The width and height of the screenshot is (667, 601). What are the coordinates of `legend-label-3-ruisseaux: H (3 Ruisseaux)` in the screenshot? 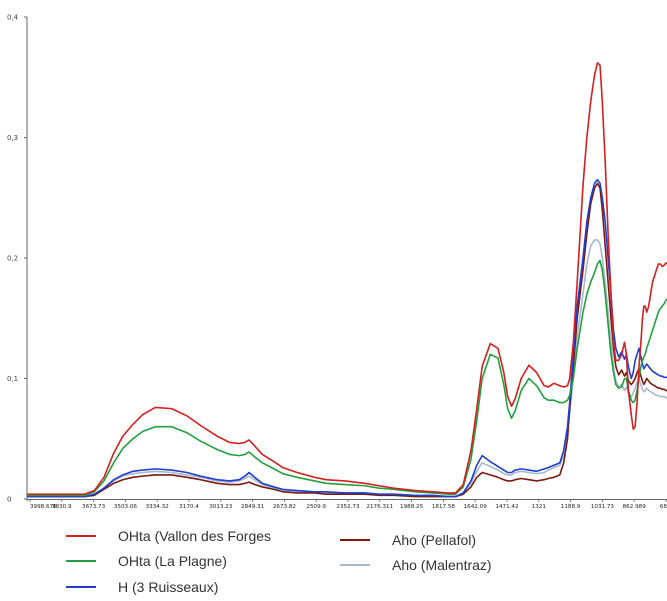 It's located at (168, 587).